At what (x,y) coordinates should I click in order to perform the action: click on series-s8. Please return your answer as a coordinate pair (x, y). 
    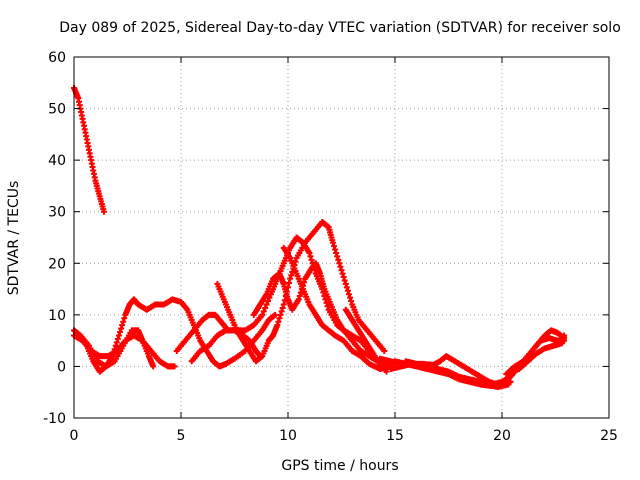
    Looking at the image, I should click on (320, 315).